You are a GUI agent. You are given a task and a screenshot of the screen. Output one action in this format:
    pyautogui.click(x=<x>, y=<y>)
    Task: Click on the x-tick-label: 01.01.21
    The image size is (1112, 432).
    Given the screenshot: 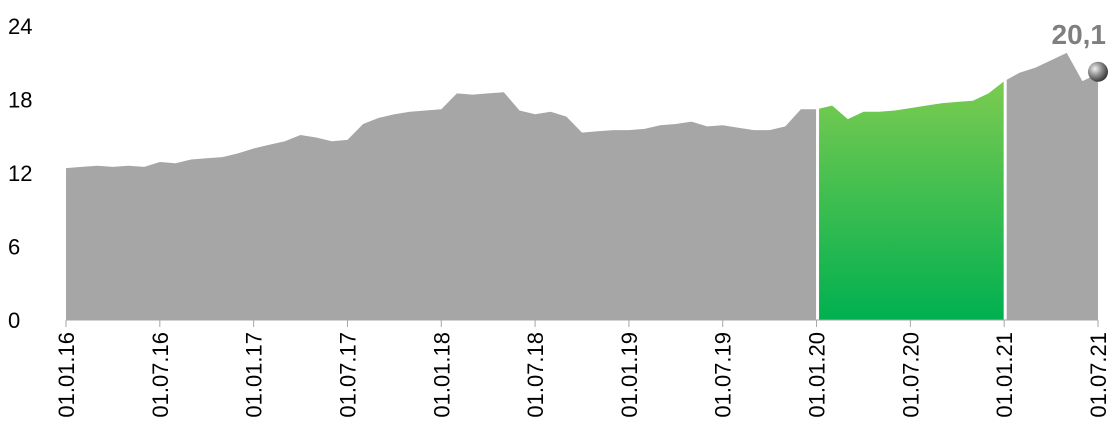 What is the action you would take?
    pyautogui.click(x=1004, y=375)
    